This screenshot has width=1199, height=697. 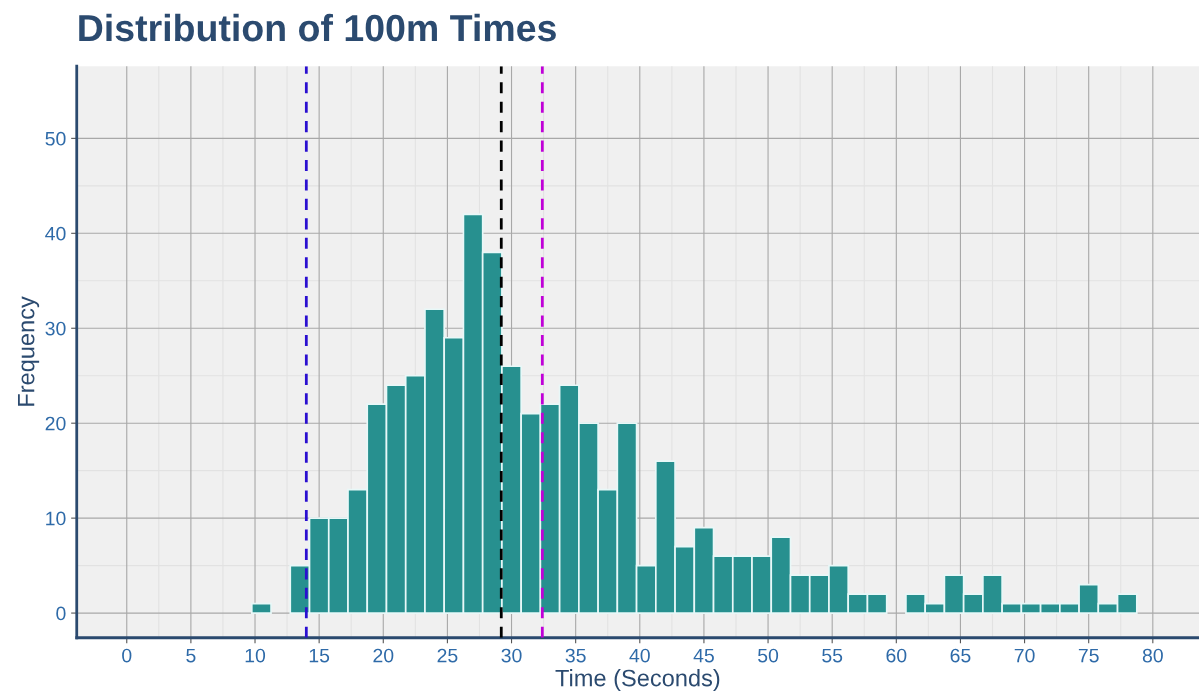 I want to click on x-tick-label: 20, so click(x=383, y=655).